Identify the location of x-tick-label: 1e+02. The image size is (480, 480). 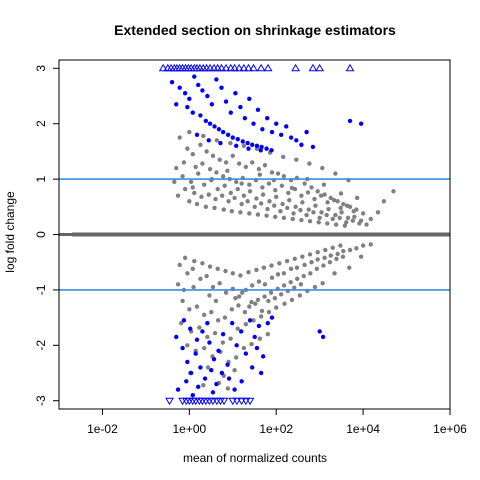
(276, 429).